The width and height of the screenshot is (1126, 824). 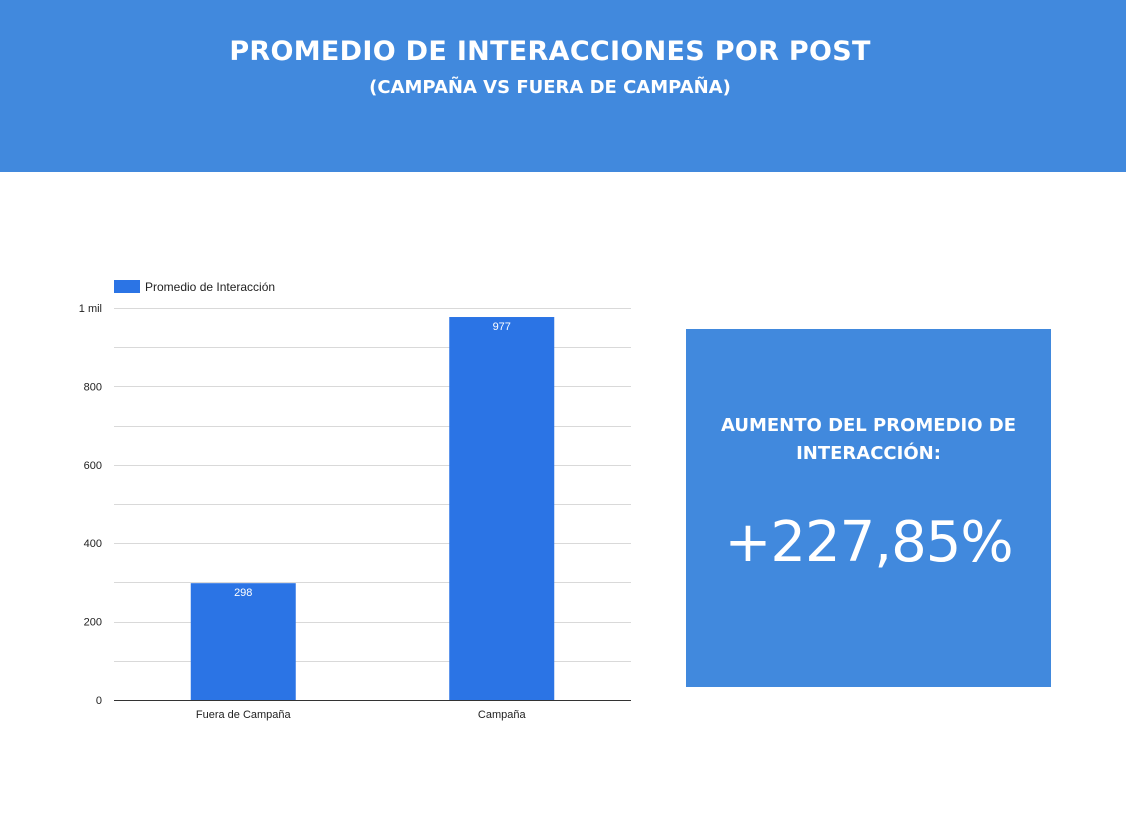 What do you see at coordinates (868, 542) in the screenshot?
I see `kpi-value: +227,85%` at bounding box center [868, 542].